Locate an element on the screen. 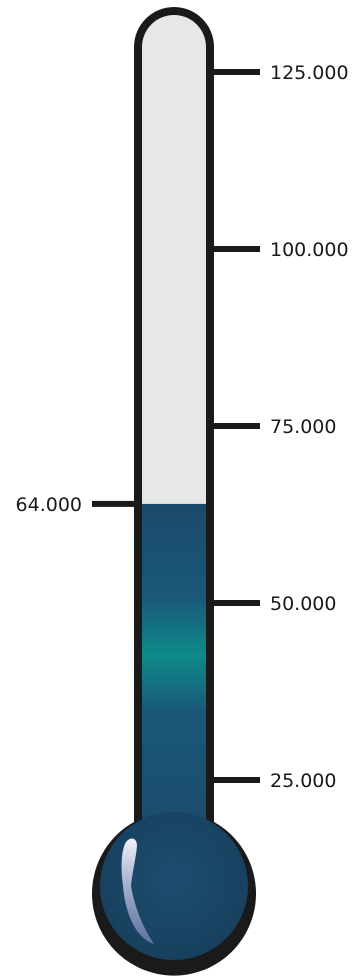 The width and height of the screenshot is (359, 976). scale-label-4: 100.000 is located at coordinates (309, 250).